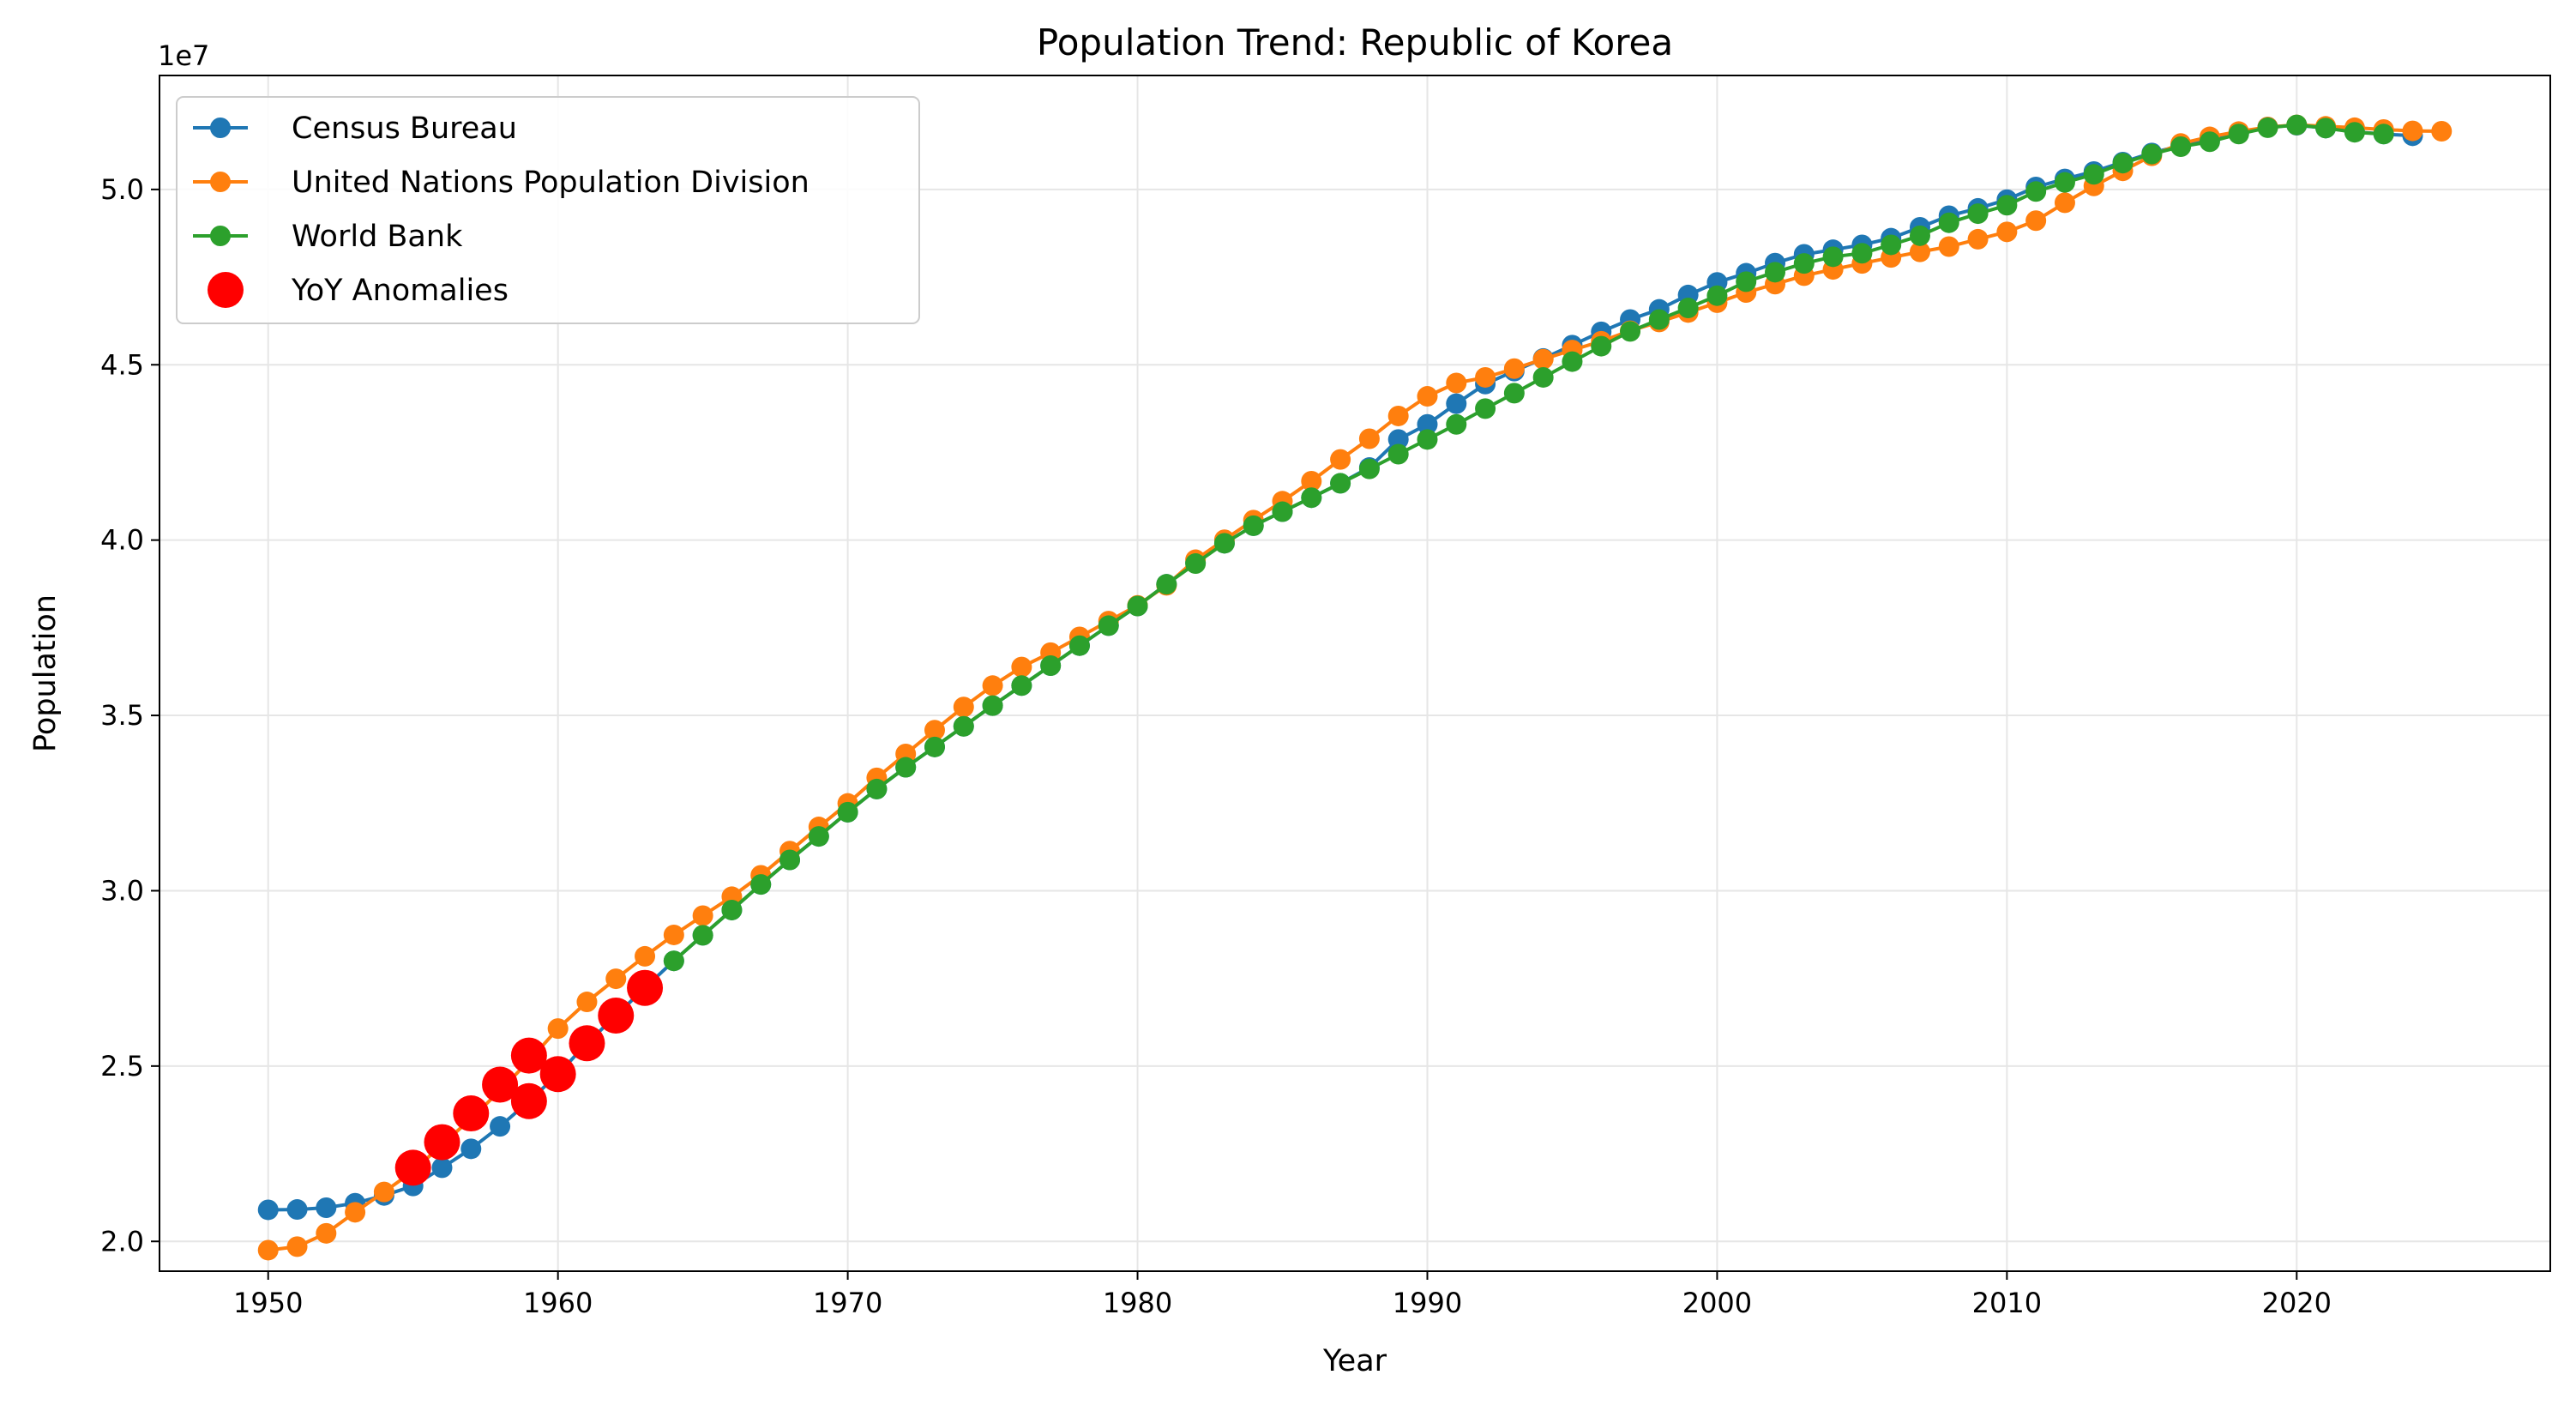 This screenshot has height=1405, width=2576. I want to click on x-tick-label: 1970, so click(847, 1303).